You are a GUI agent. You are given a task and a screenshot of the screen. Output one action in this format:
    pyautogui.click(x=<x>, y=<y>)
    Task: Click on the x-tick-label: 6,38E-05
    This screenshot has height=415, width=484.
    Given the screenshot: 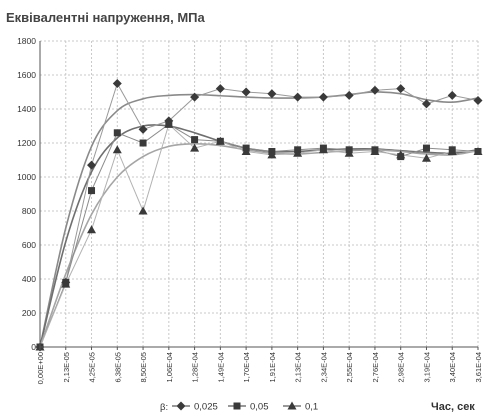 What is the action you would take?
    pyautogui.click(x=117, y=367)
    